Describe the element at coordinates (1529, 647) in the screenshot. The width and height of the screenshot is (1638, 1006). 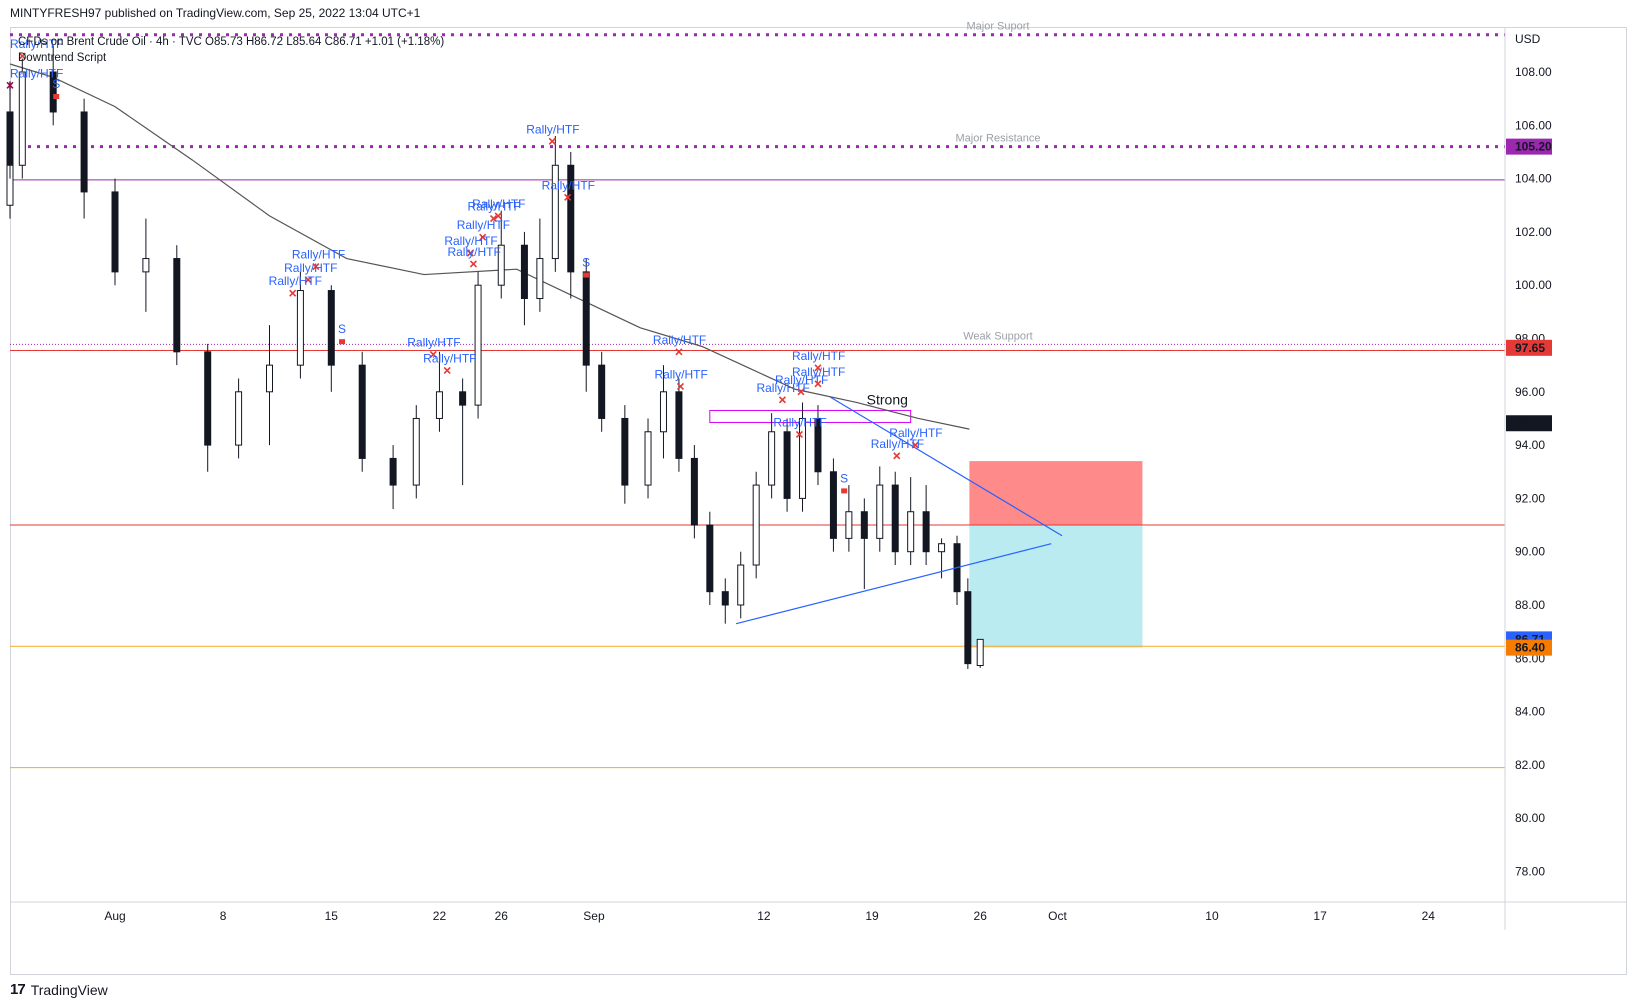
I see `price-flag: 86.40` at that location.